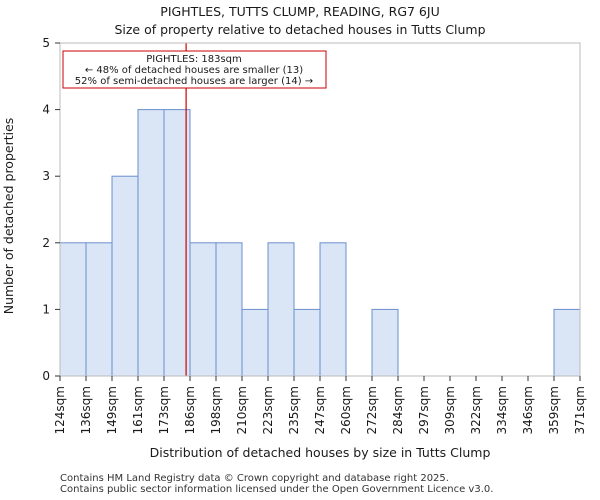  I want to click on x-tick-label: 346sqm, so click(528, 410).